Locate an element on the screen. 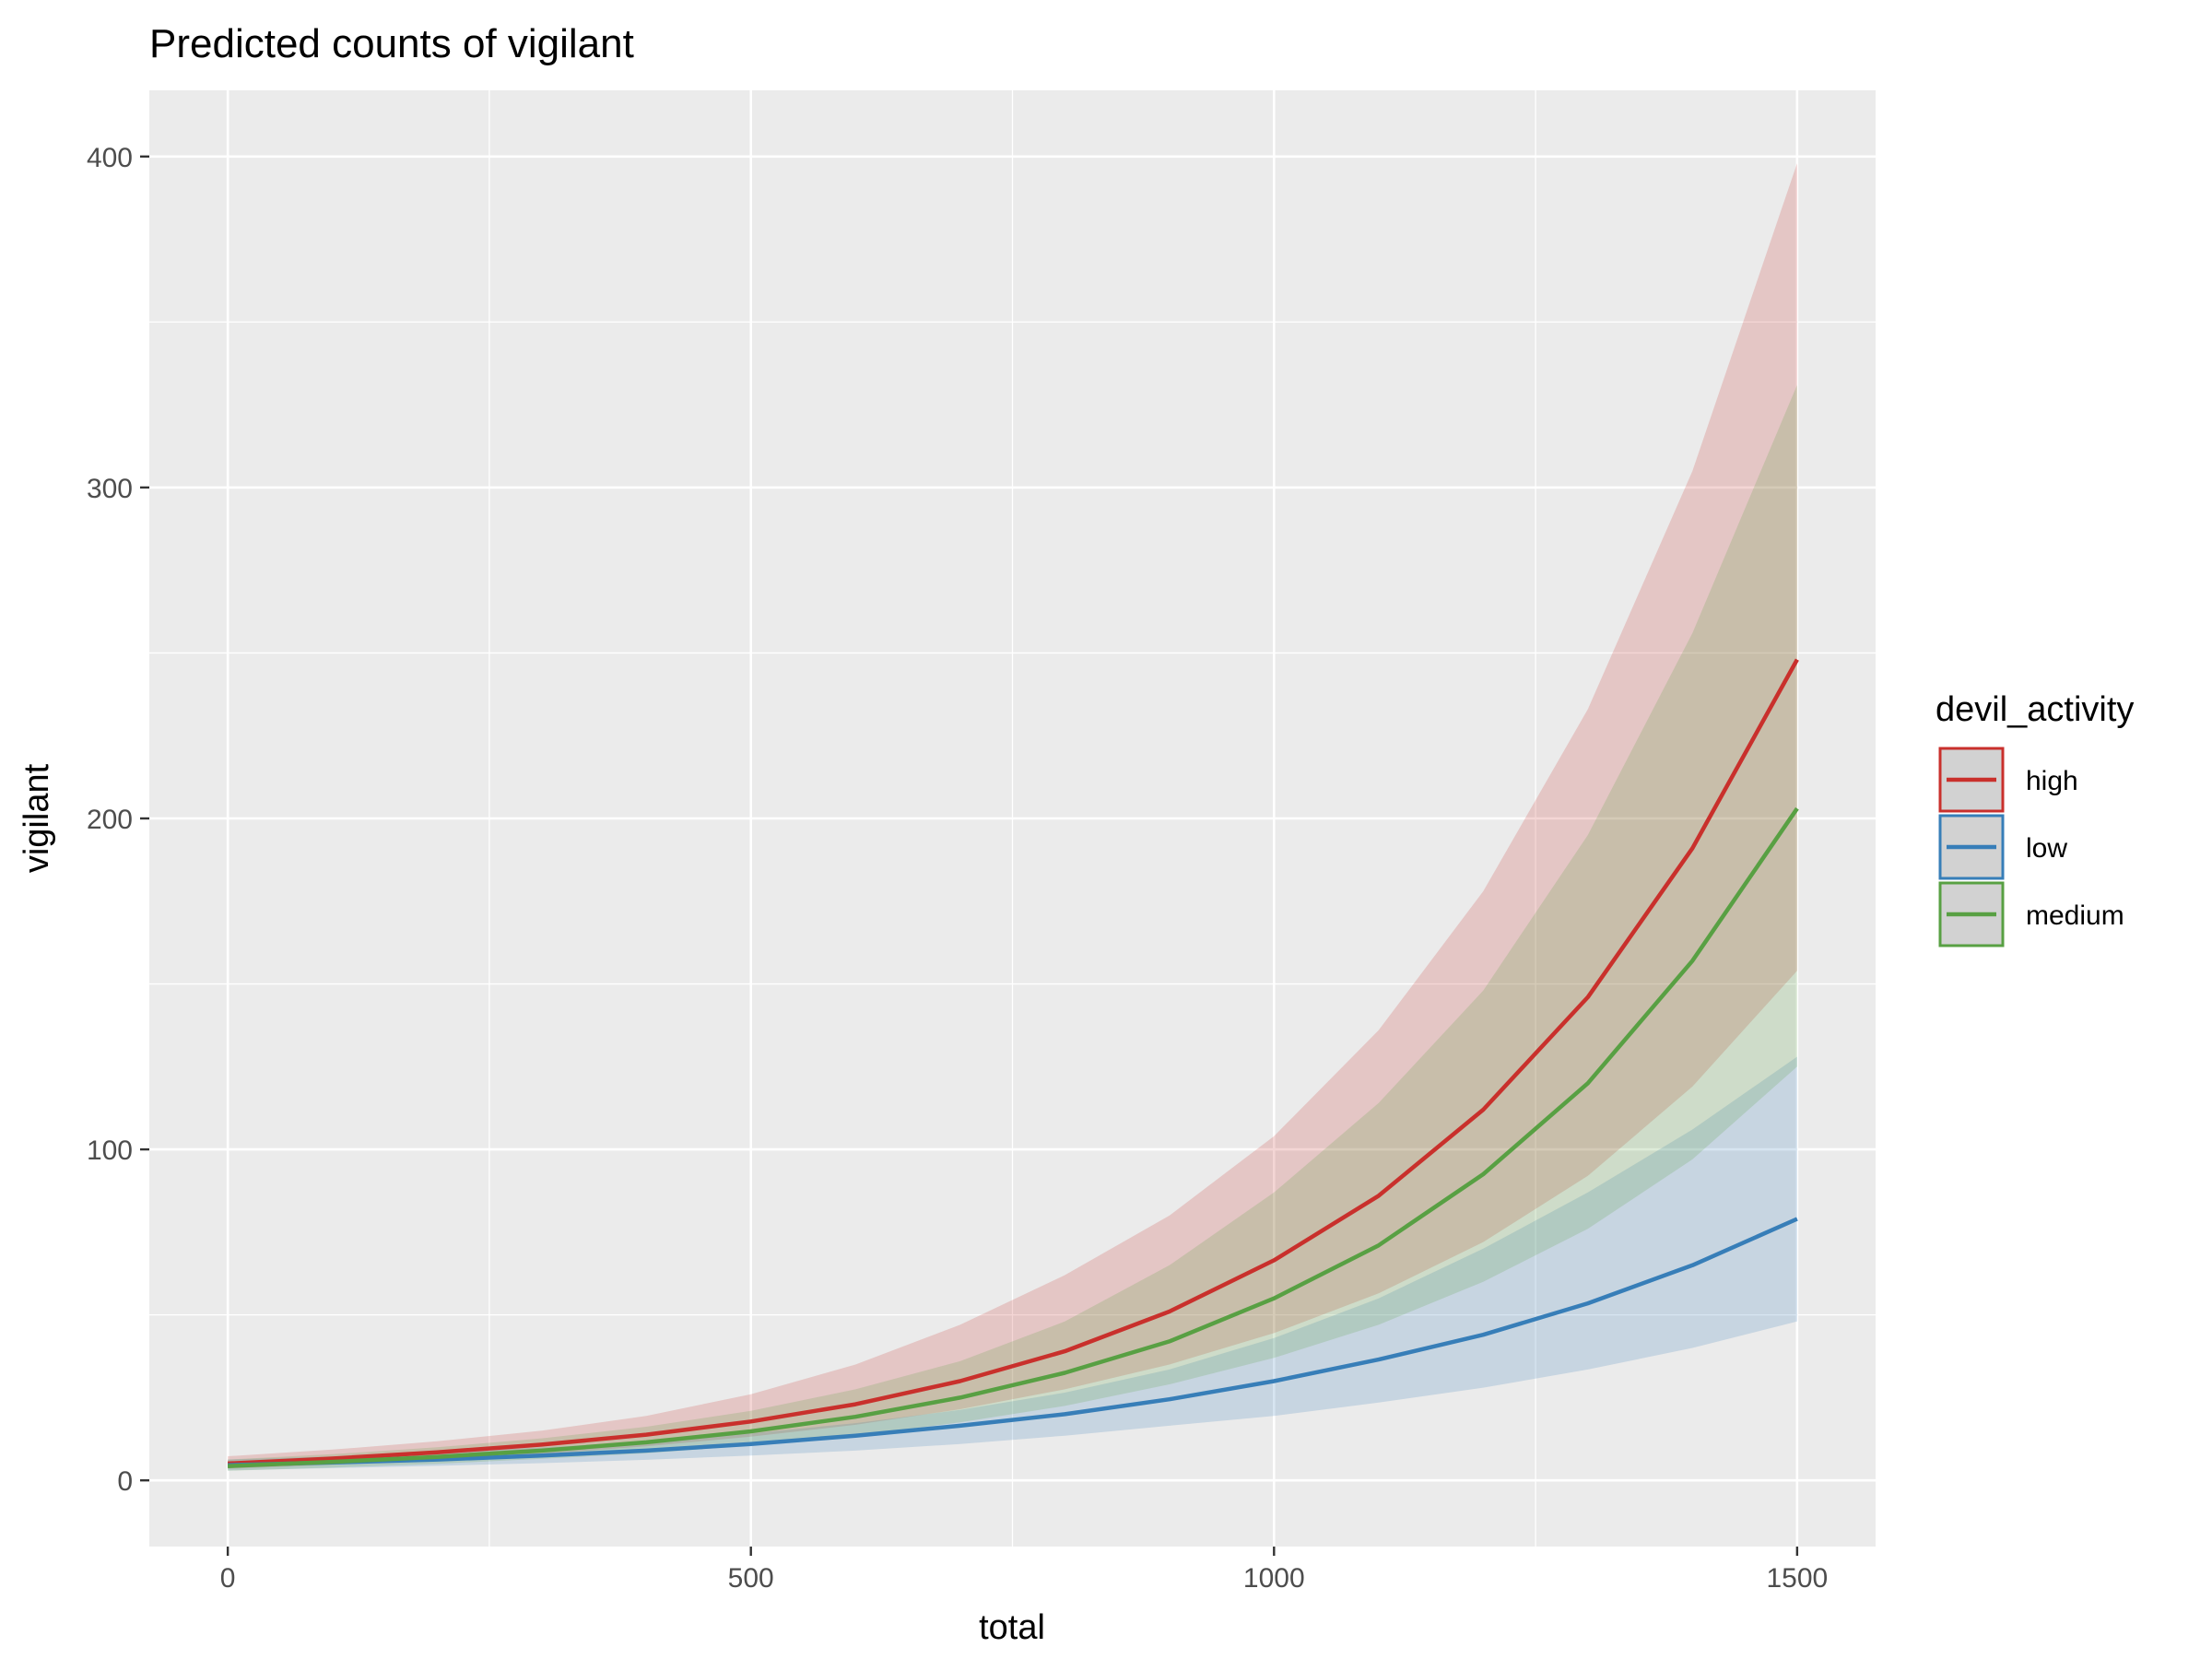 The height and width of the screenshot is (1659, 2212). y-tick-label: 200 is located at coordinates (110, 820).